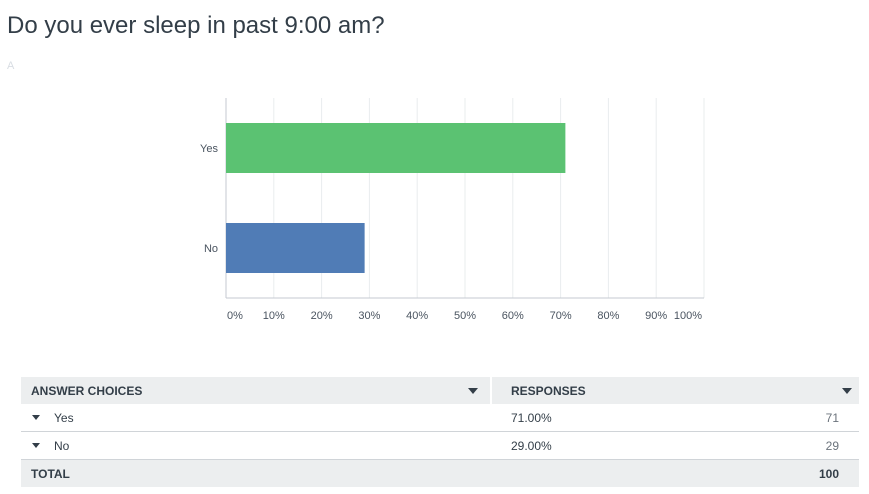 This screenshot has height=494, width=869. Describe the element at coordinates (256, 474) in the screenshot. I see `total-label-cell: TOTAL` at that location.